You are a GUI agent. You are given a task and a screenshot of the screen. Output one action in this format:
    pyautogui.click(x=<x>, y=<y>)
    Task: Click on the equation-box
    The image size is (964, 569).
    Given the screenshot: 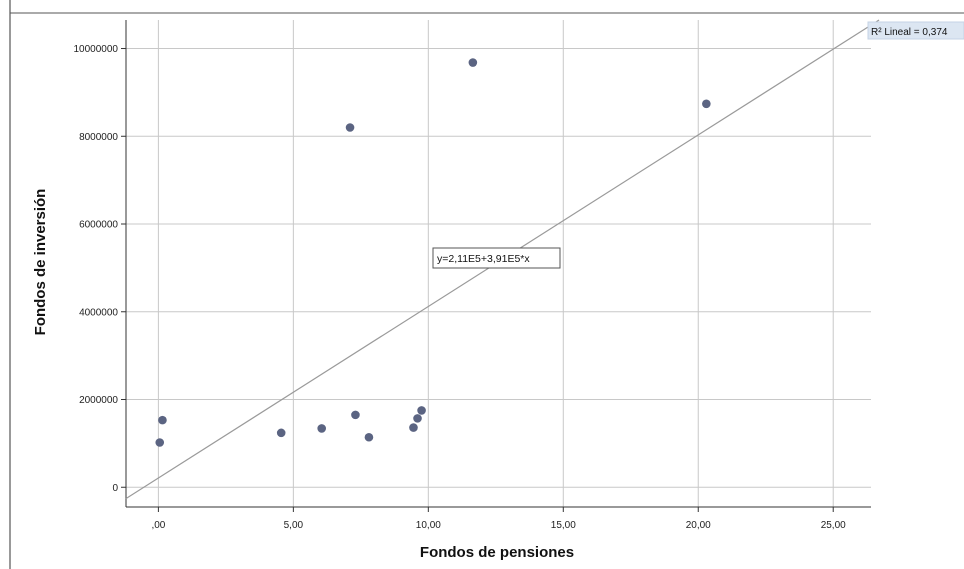 What is the action you would take?
    pyautogui.click(x=496, y=258)
    